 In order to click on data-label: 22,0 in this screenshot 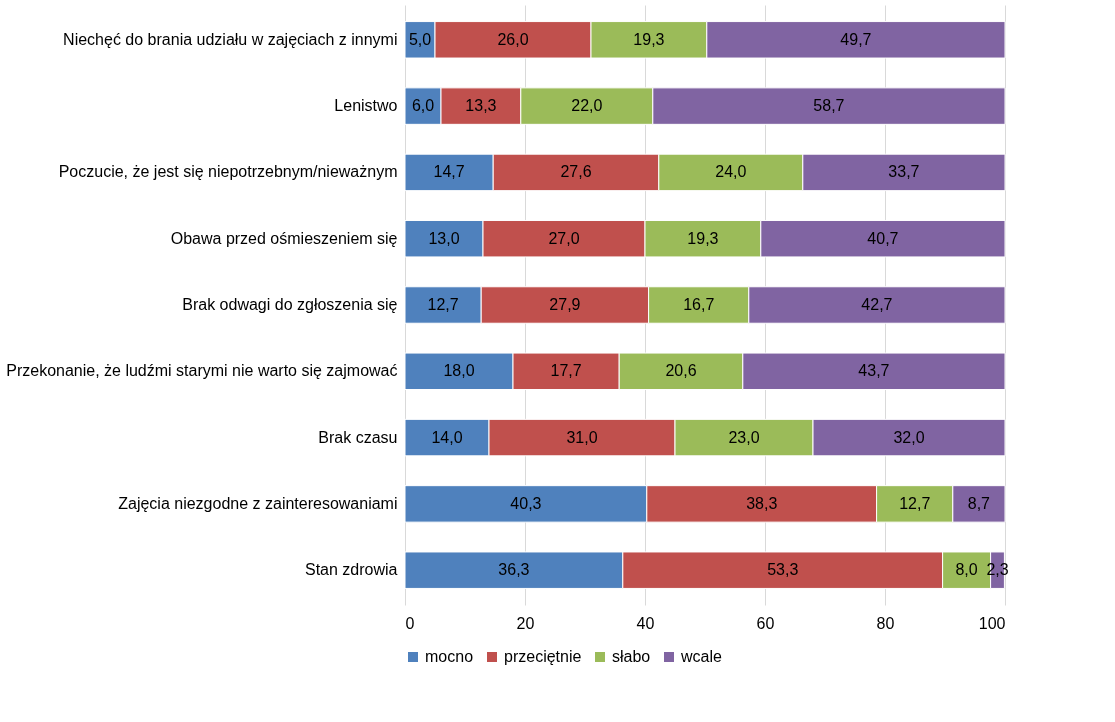, I will do `click(587, 106)`.